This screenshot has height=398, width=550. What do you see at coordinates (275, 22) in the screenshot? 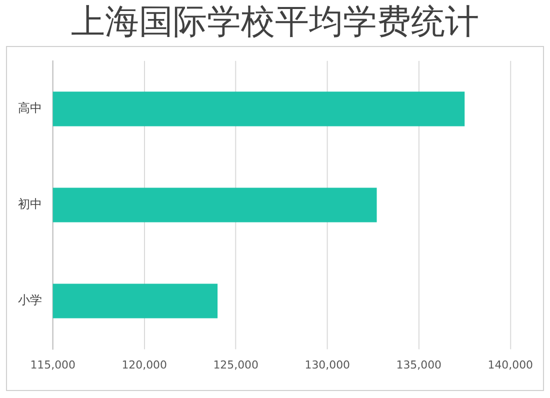
I see `chart-title: 上海国际学校平均学费统计` at bounding box center [275, 22].